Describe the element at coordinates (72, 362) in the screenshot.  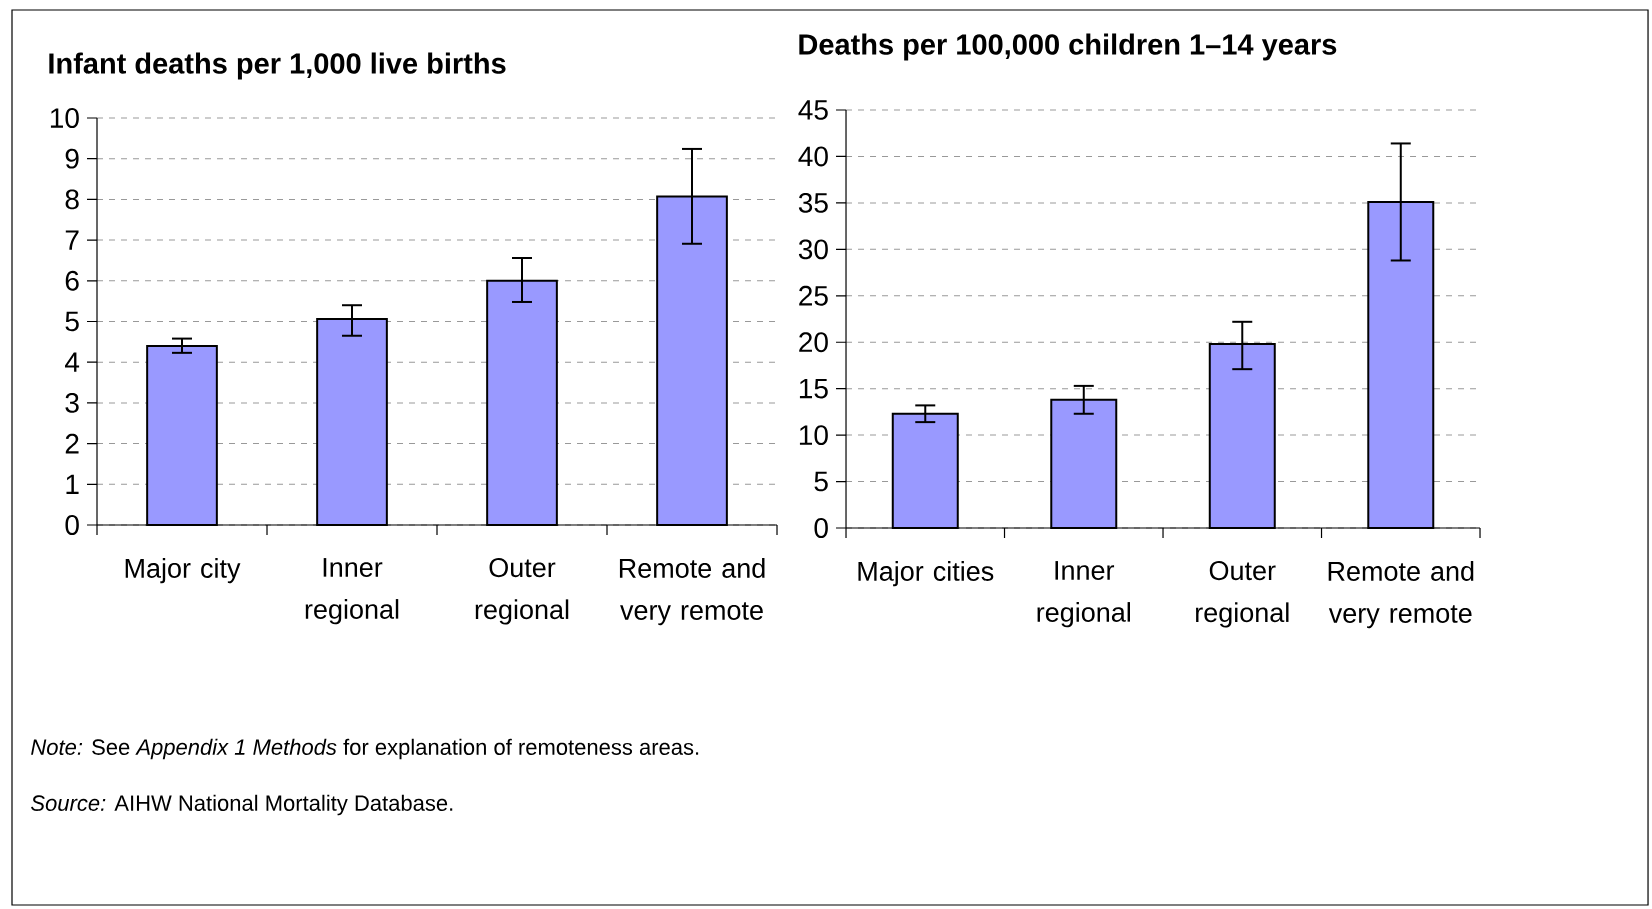
I see `y-tick-label: 4` at that location.